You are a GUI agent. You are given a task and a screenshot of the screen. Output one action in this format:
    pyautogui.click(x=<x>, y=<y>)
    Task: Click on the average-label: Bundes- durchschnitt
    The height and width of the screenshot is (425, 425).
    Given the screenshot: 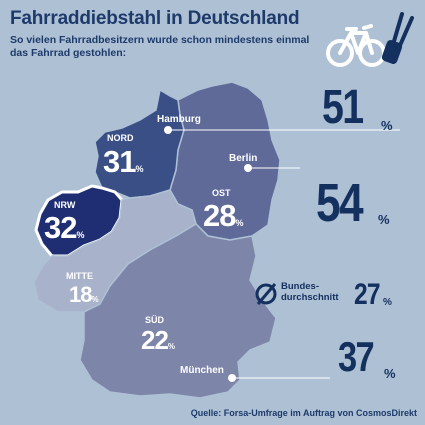 What is the action you would take?
    pyautogui.click(x=310, y=292)
    